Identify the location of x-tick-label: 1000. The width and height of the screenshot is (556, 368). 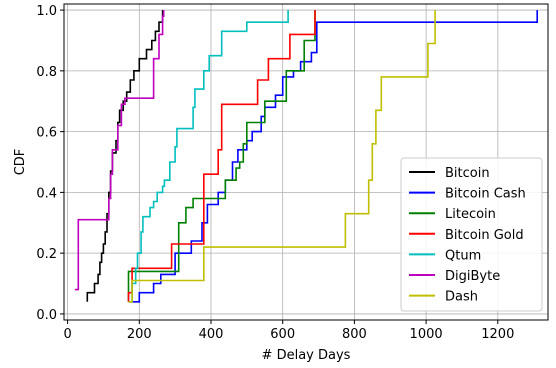
(426, 334).